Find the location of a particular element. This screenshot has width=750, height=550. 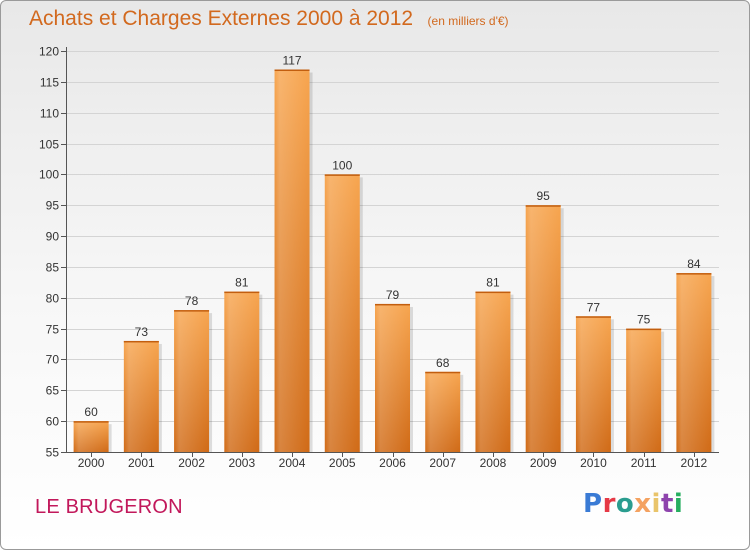

y-tick-label: 60 is located at coordinates (53, 422).